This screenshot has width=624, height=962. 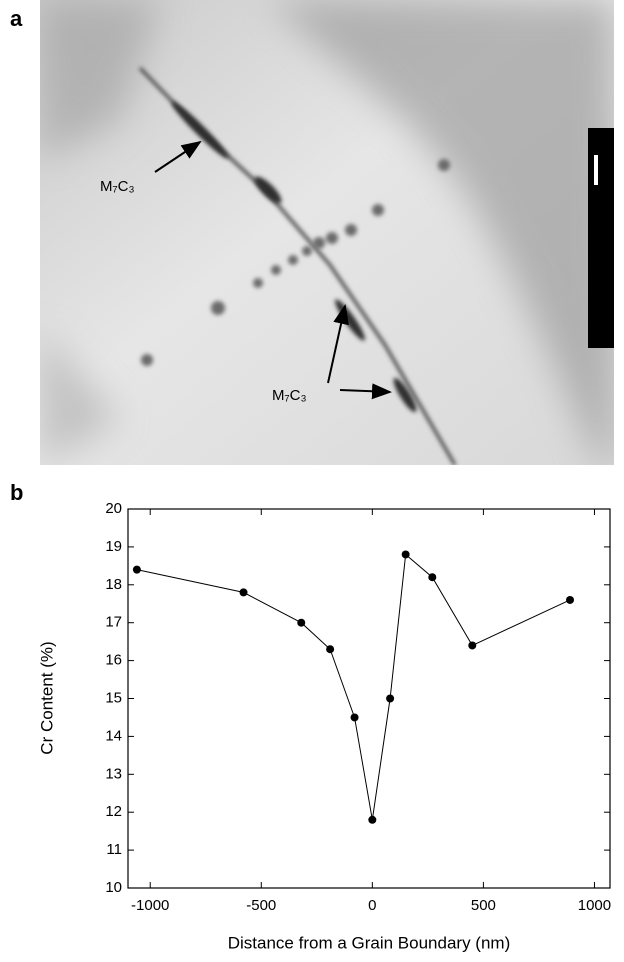 I want to click on y-tick-label: 11, so click(x=114, y=849).